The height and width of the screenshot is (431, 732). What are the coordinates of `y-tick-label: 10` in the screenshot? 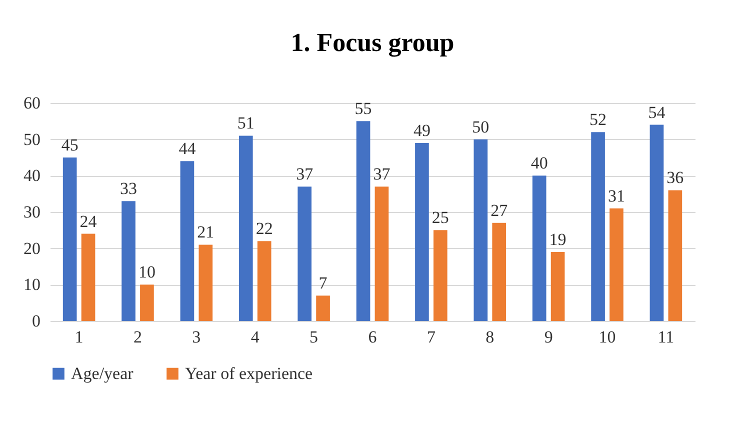 It's located at (32, 284).